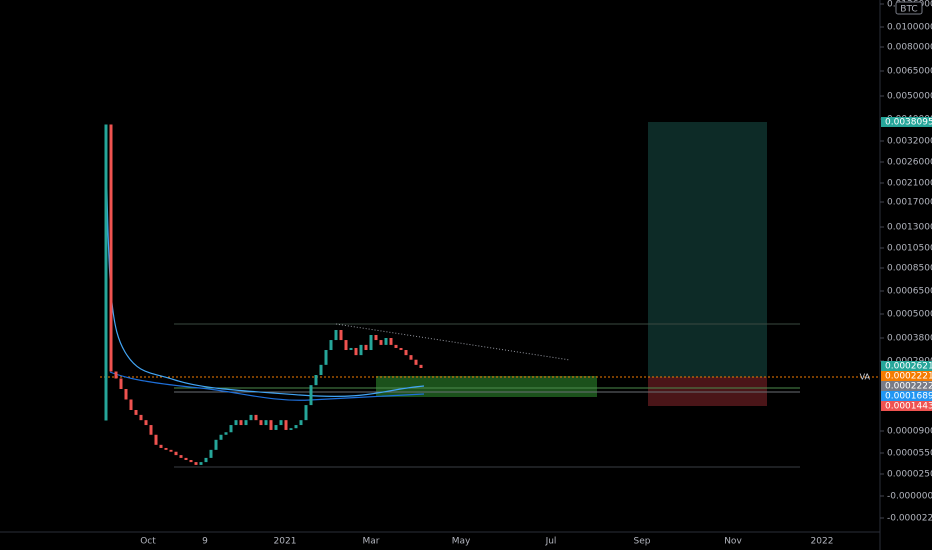 The height and width of the screenshot is (550, 932). I want to click on profit-zone, so click(707, 249).